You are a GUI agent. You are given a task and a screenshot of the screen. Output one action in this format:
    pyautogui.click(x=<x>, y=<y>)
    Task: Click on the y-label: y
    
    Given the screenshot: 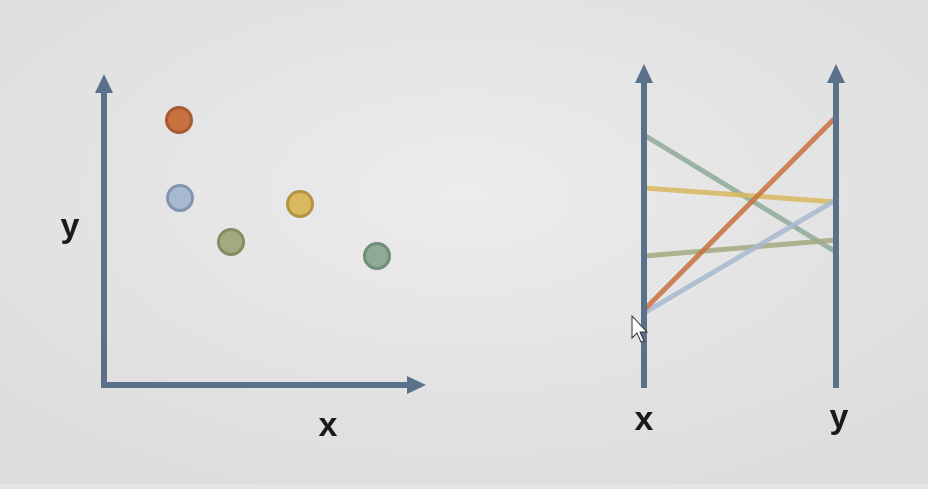 What is the action you would take?
    pyautogui.click(x=70, y=226)
    